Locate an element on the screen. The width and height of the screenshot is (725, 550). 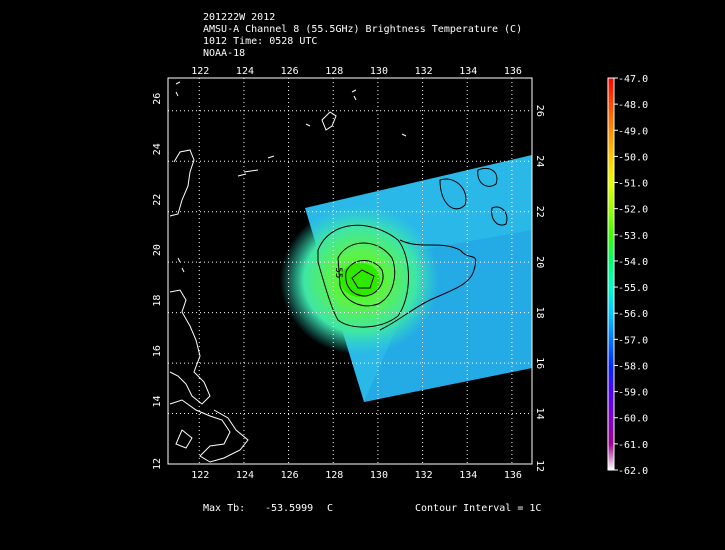
title-line-3: 1012 Time: 0528 UTC is located at coordinates (260, 41).